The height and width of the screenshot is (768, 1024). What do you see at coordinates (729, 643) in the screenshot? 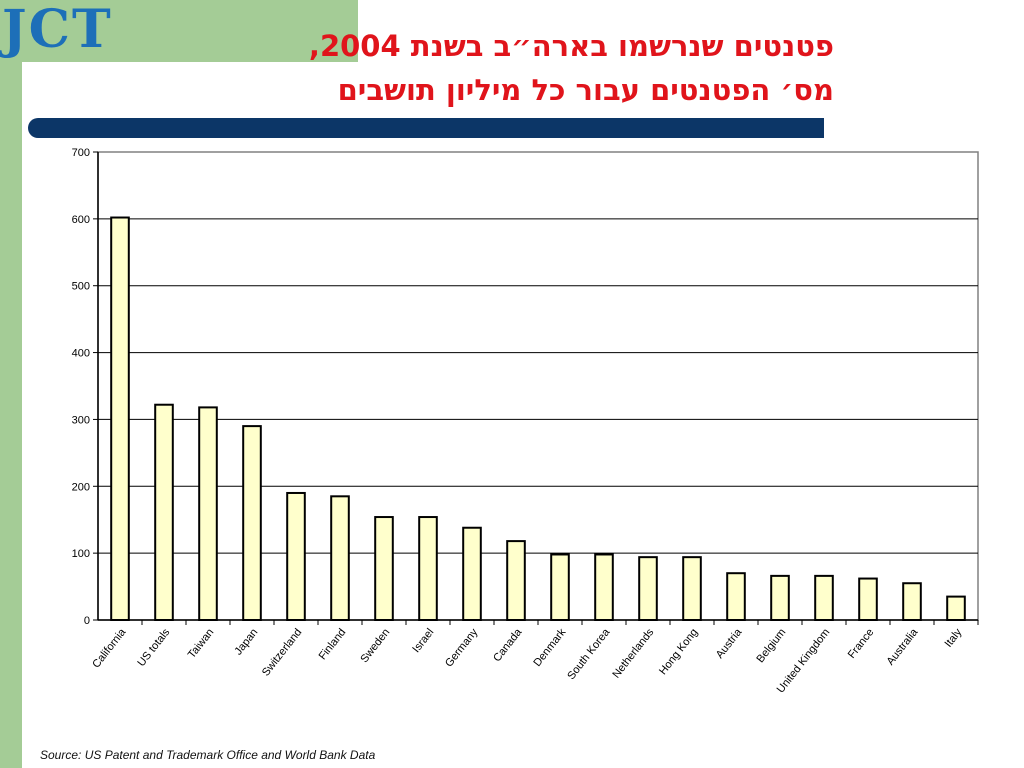
I see `x-tick-label: Austria` at bounding box center [729, 643].